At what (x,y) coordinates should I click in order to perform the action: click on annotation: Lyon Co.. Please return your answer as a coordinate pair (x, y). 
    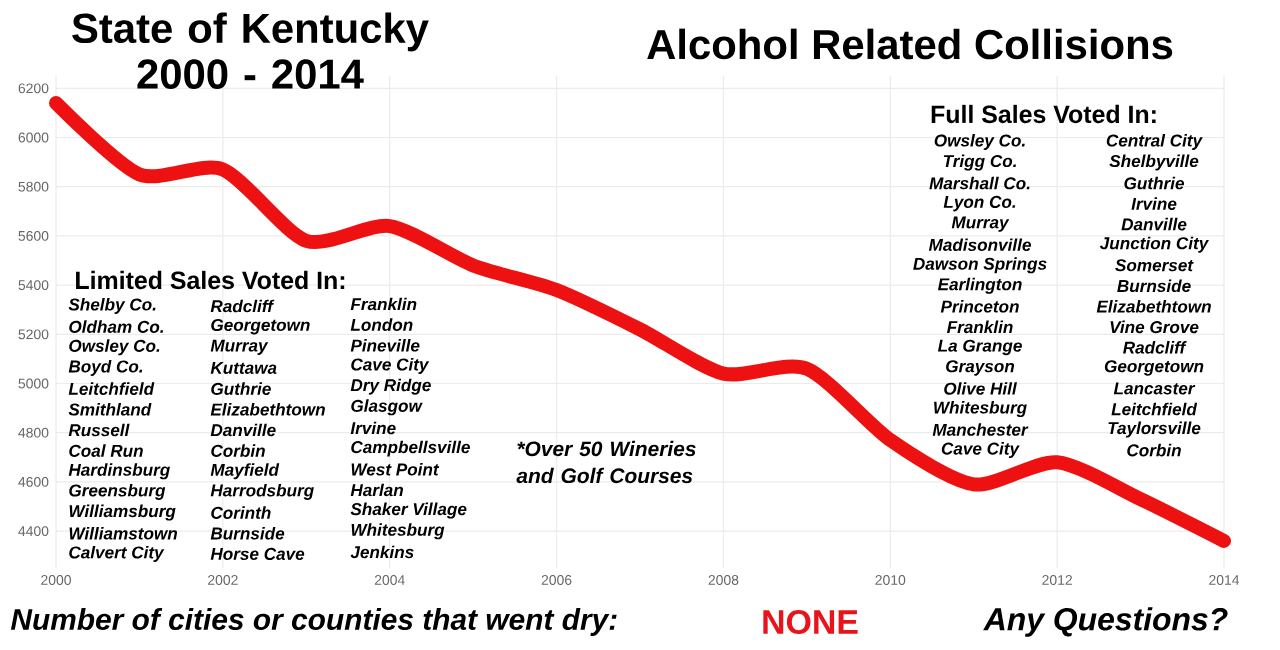
    Looking at the image, I should click on (979, 203).